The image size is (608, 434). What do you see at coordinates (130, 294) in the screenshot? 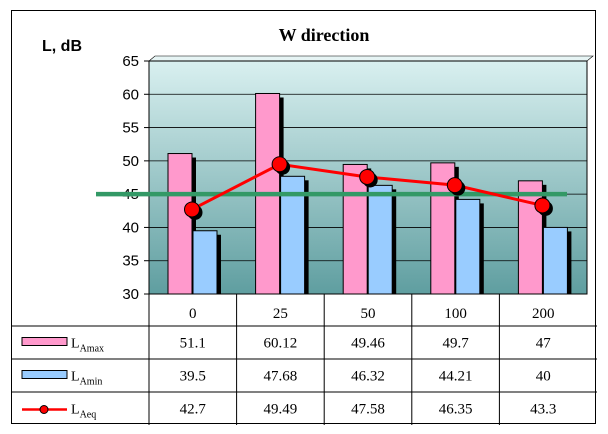
I see `y-tick-label: 30` at bounding box center [130, 294].